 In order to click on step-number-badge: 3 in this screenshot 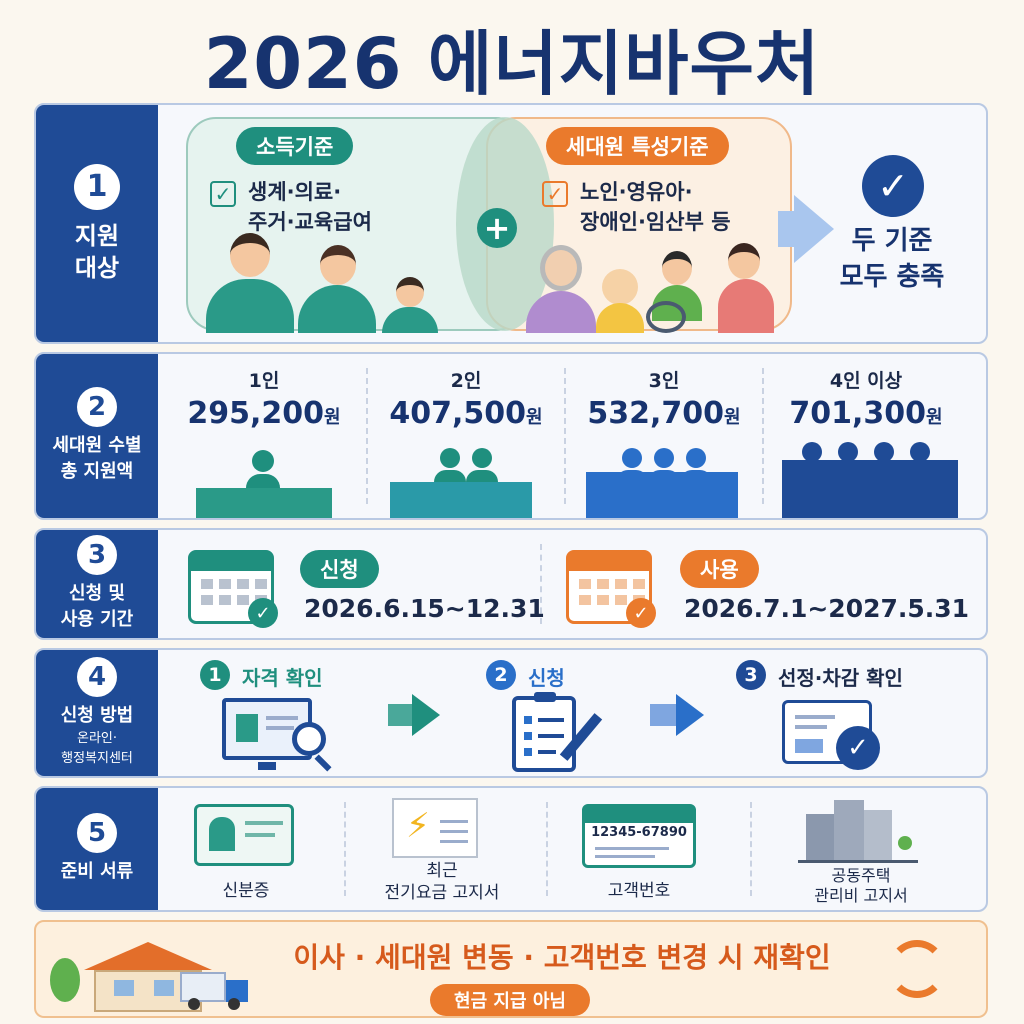, I will do `click(751, 675)`.